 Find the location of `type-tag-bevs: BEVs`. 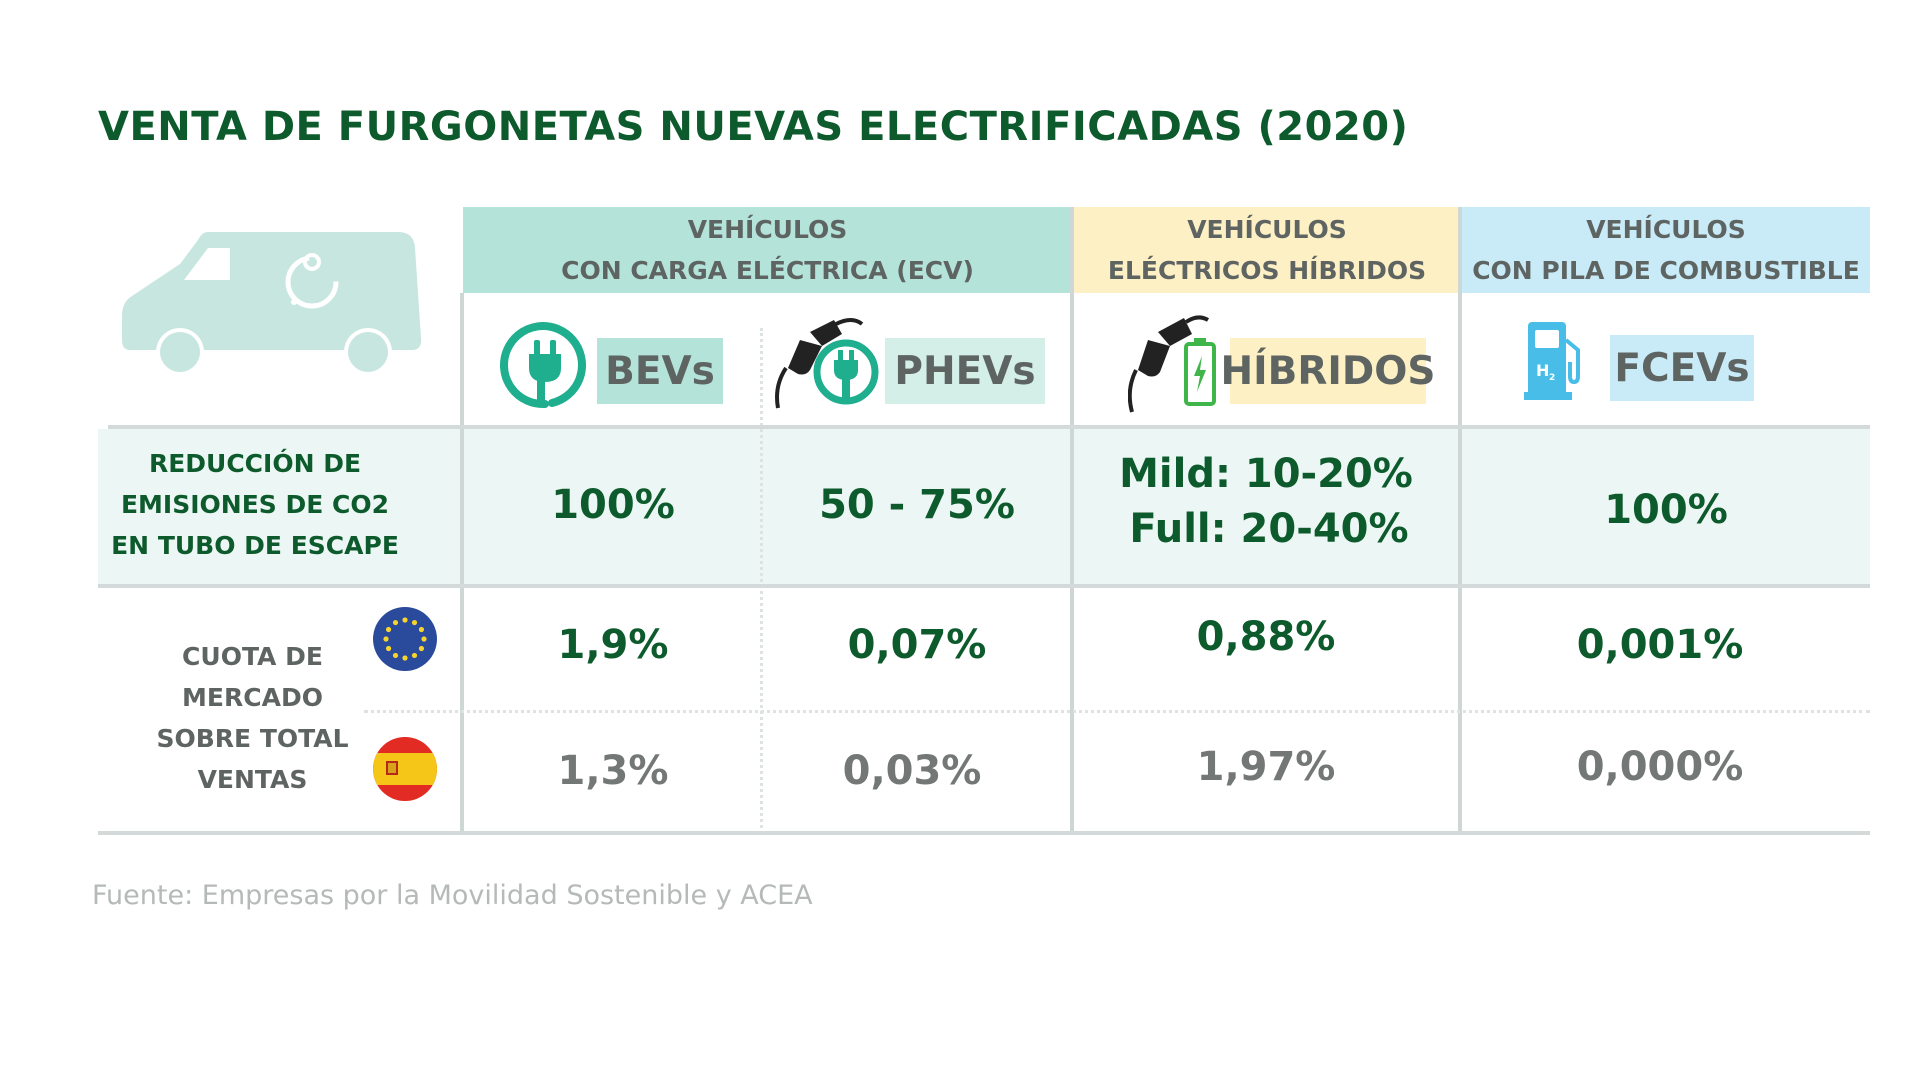

type-tag-bevs: BEVs is located at coordinates (660, 371).